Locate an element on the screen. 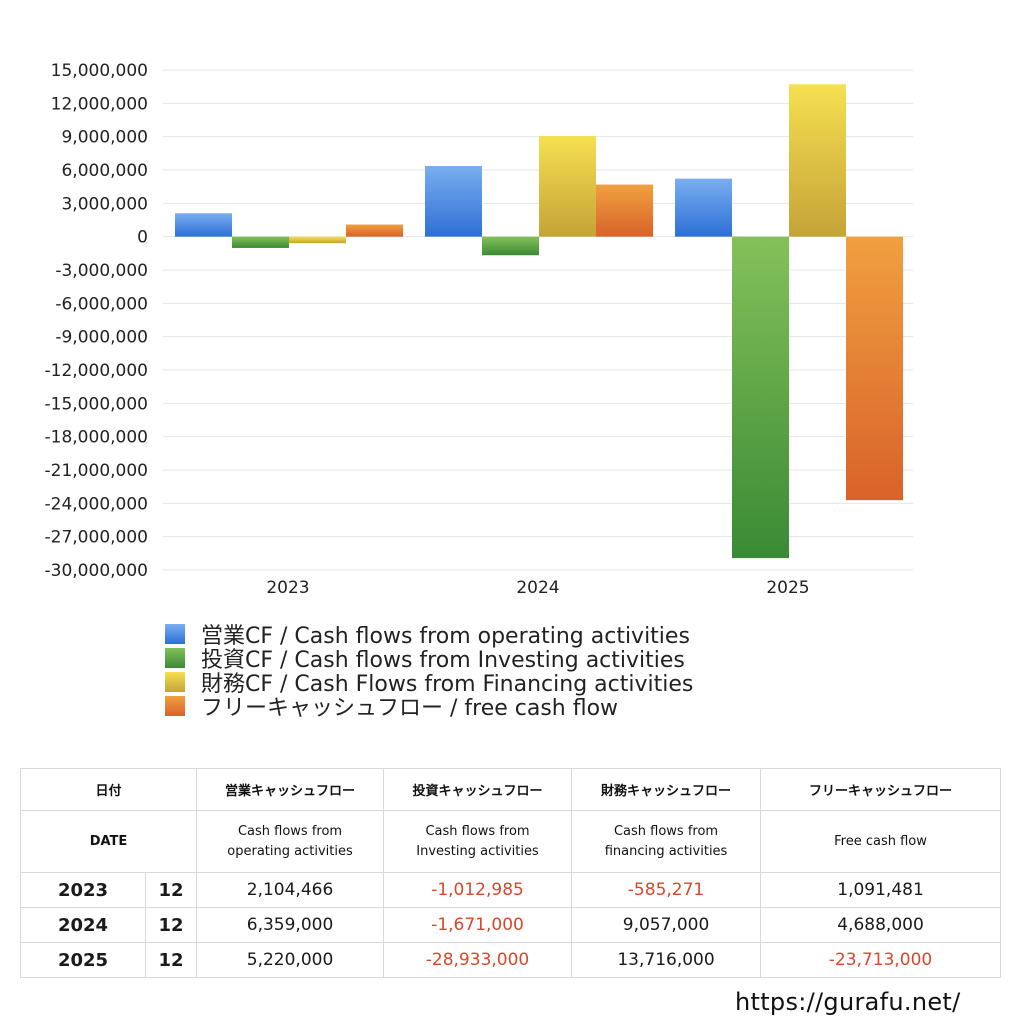 The height and width of the screenshot is (1024, 1024). row-free: 1,091,481 is located at coordinates (881, 890).